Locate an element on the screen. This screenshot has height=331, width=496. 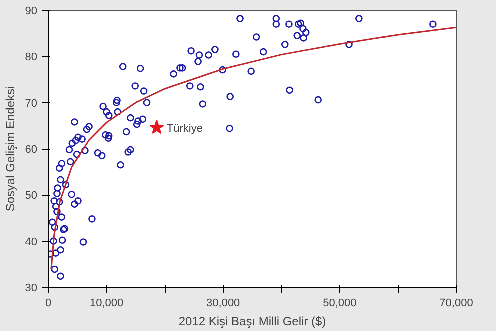
y-tick-label: 80 is located at coordinates (31, 58).